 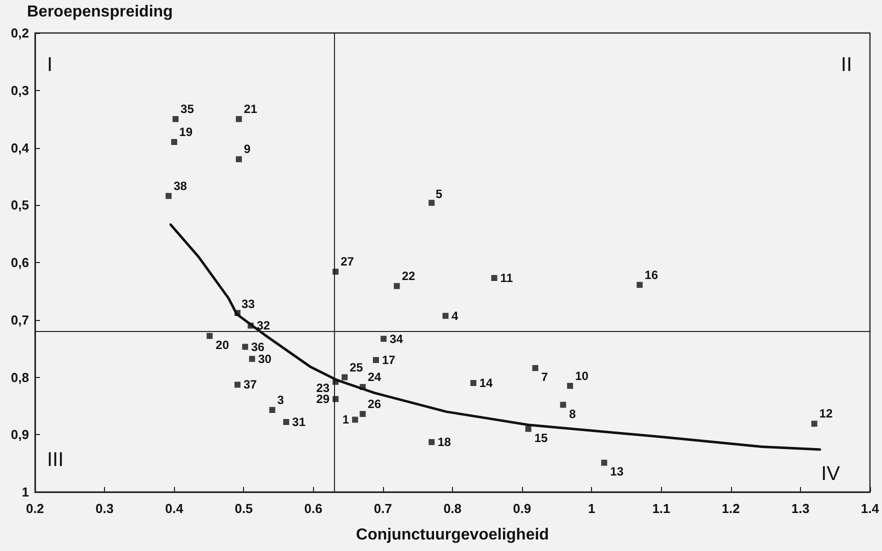 I want to click on annotation: 19, so click(x=186, y=132).